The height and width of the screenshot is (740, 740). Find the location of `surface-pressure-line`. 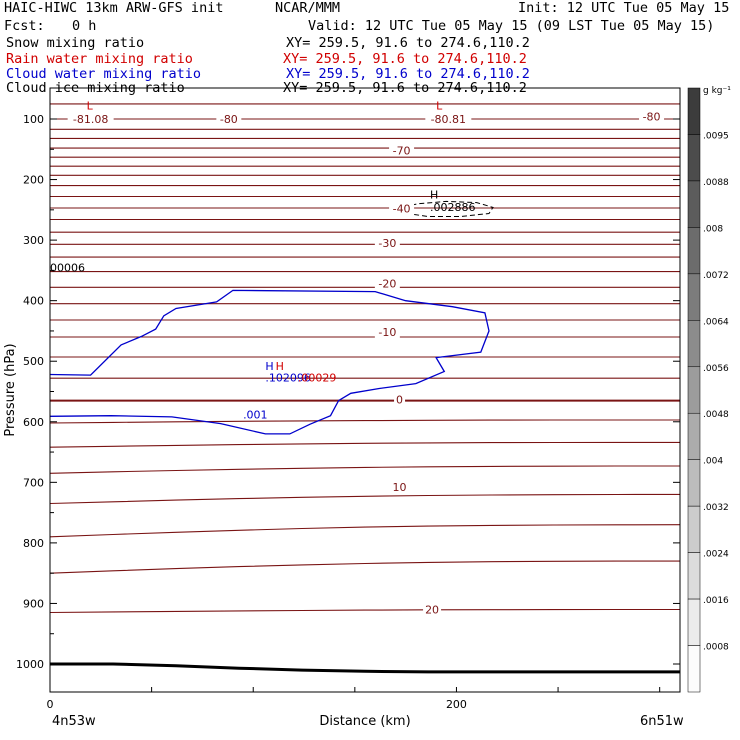

surface-pressure-line is located at coordinates (365, 668).